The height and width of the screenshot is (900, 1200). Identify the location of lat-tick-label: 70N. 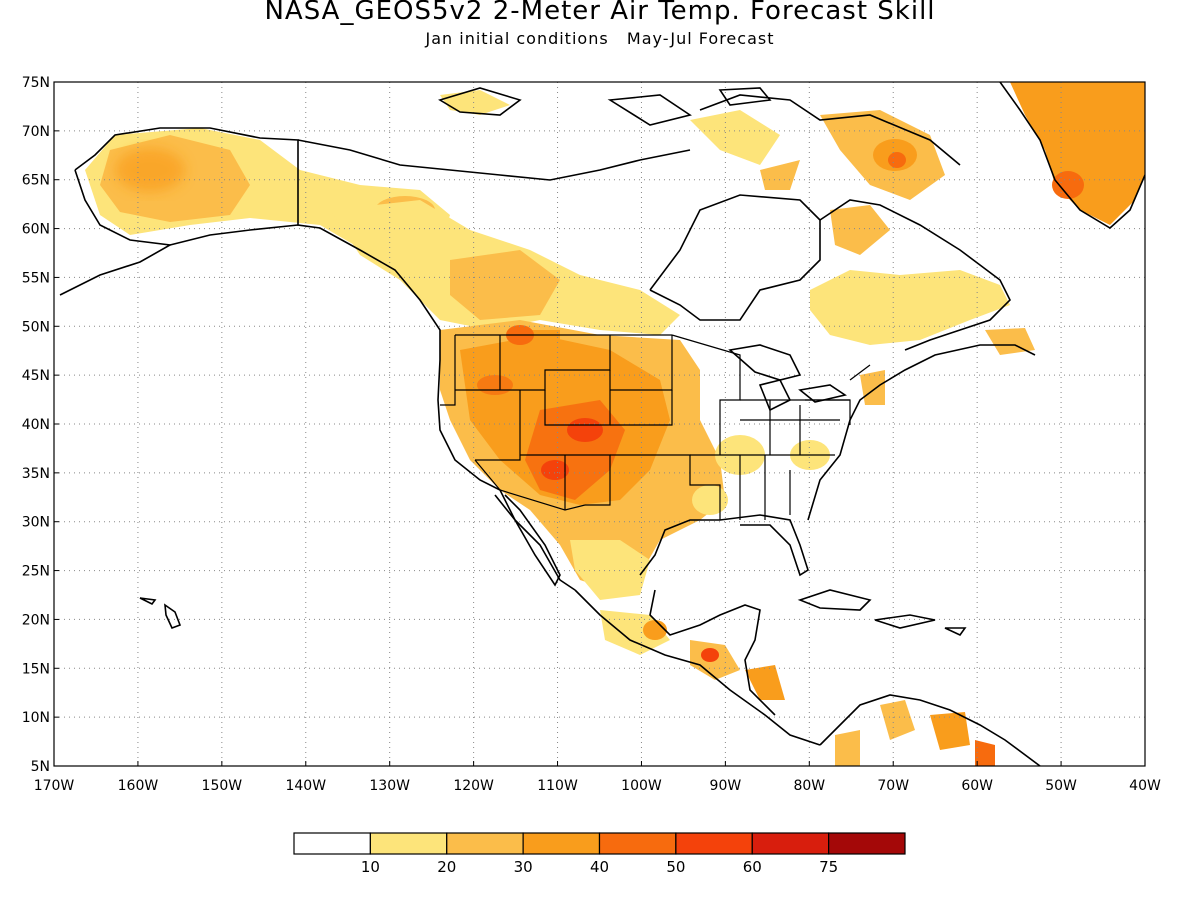
(36, 132).